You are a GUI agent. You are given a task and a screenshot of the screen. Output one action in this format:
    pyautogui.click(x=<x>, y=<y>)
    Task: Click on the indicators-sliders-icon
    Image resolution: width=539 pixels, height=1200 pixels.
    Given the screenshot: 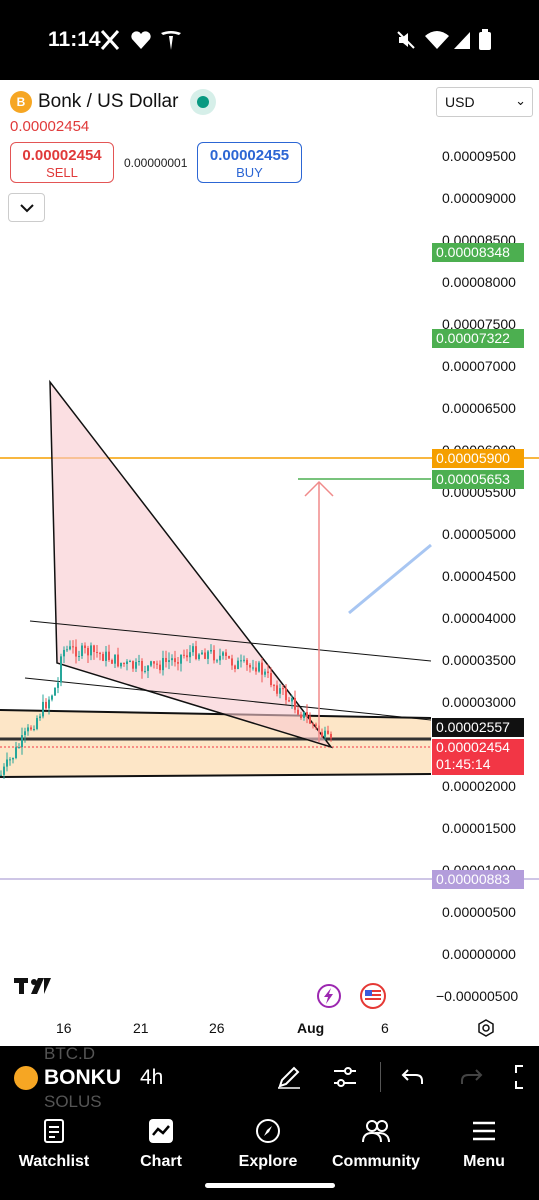 What is the action you would take?
    pyautogui.click(x=345, y=1077)
    